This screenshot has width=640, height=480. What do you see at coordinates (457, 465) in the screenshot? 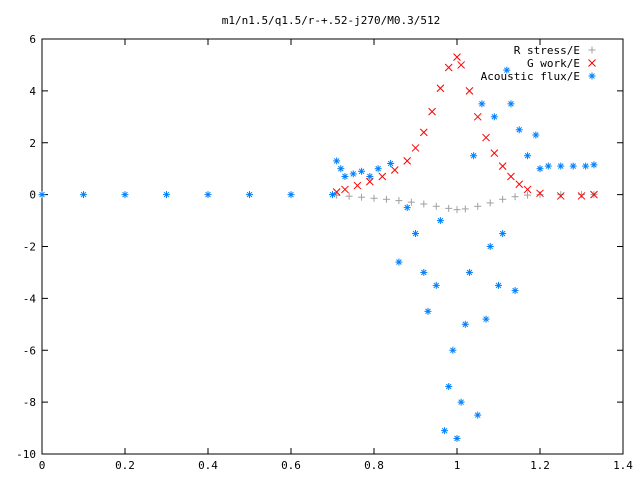
I see `x-tick-label: 1` at bounding box center [457, 465].